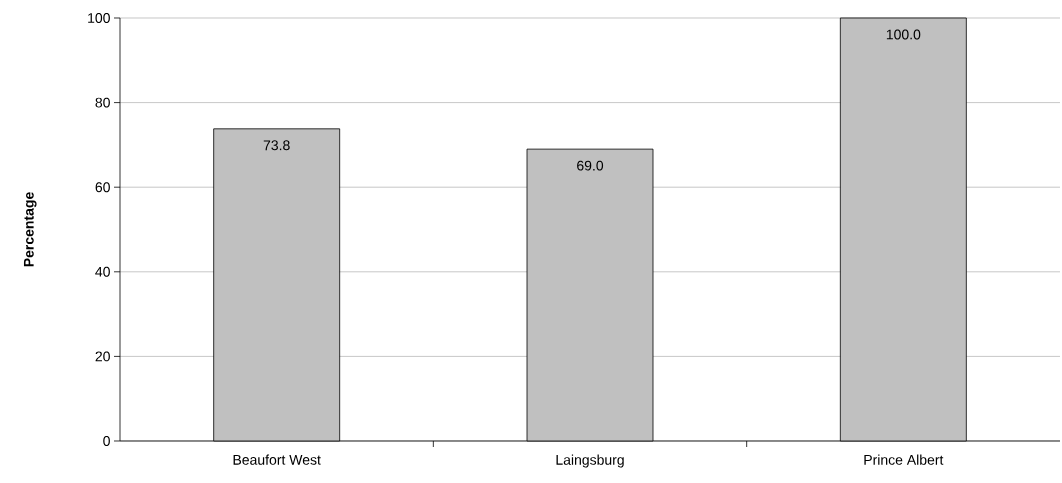 The image size is (1062, 483). What do you see at coordinates (30, 229) in the screenshot?
I see `y-axis-title: Percentage` at bounding box center [30, 229].